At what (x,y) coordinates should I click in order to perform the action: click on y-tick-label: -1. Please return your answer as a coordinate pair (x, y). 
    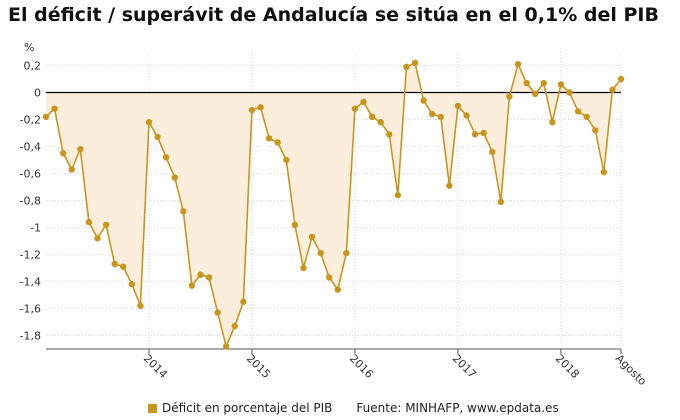
    Looking at the image, I should click on (35, 228).